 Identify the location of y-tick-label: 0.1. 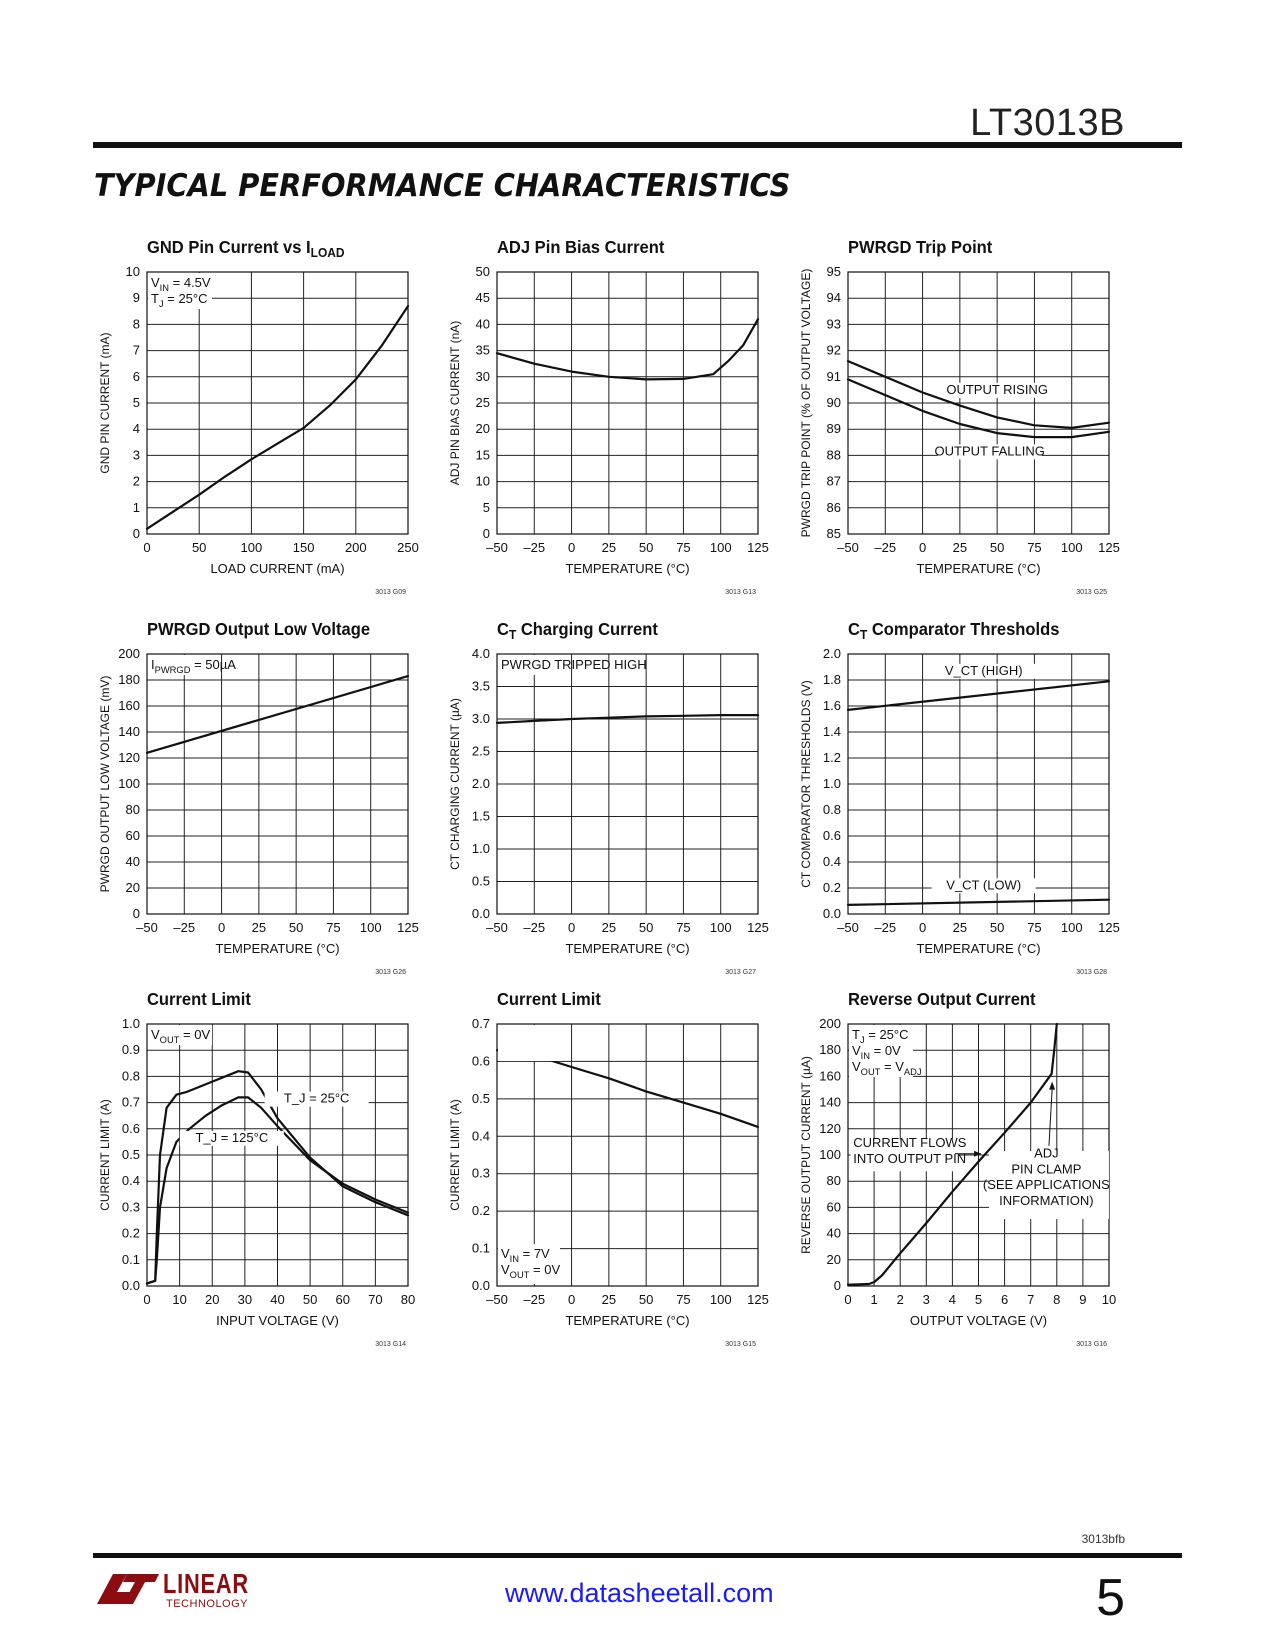
(131, 1259).